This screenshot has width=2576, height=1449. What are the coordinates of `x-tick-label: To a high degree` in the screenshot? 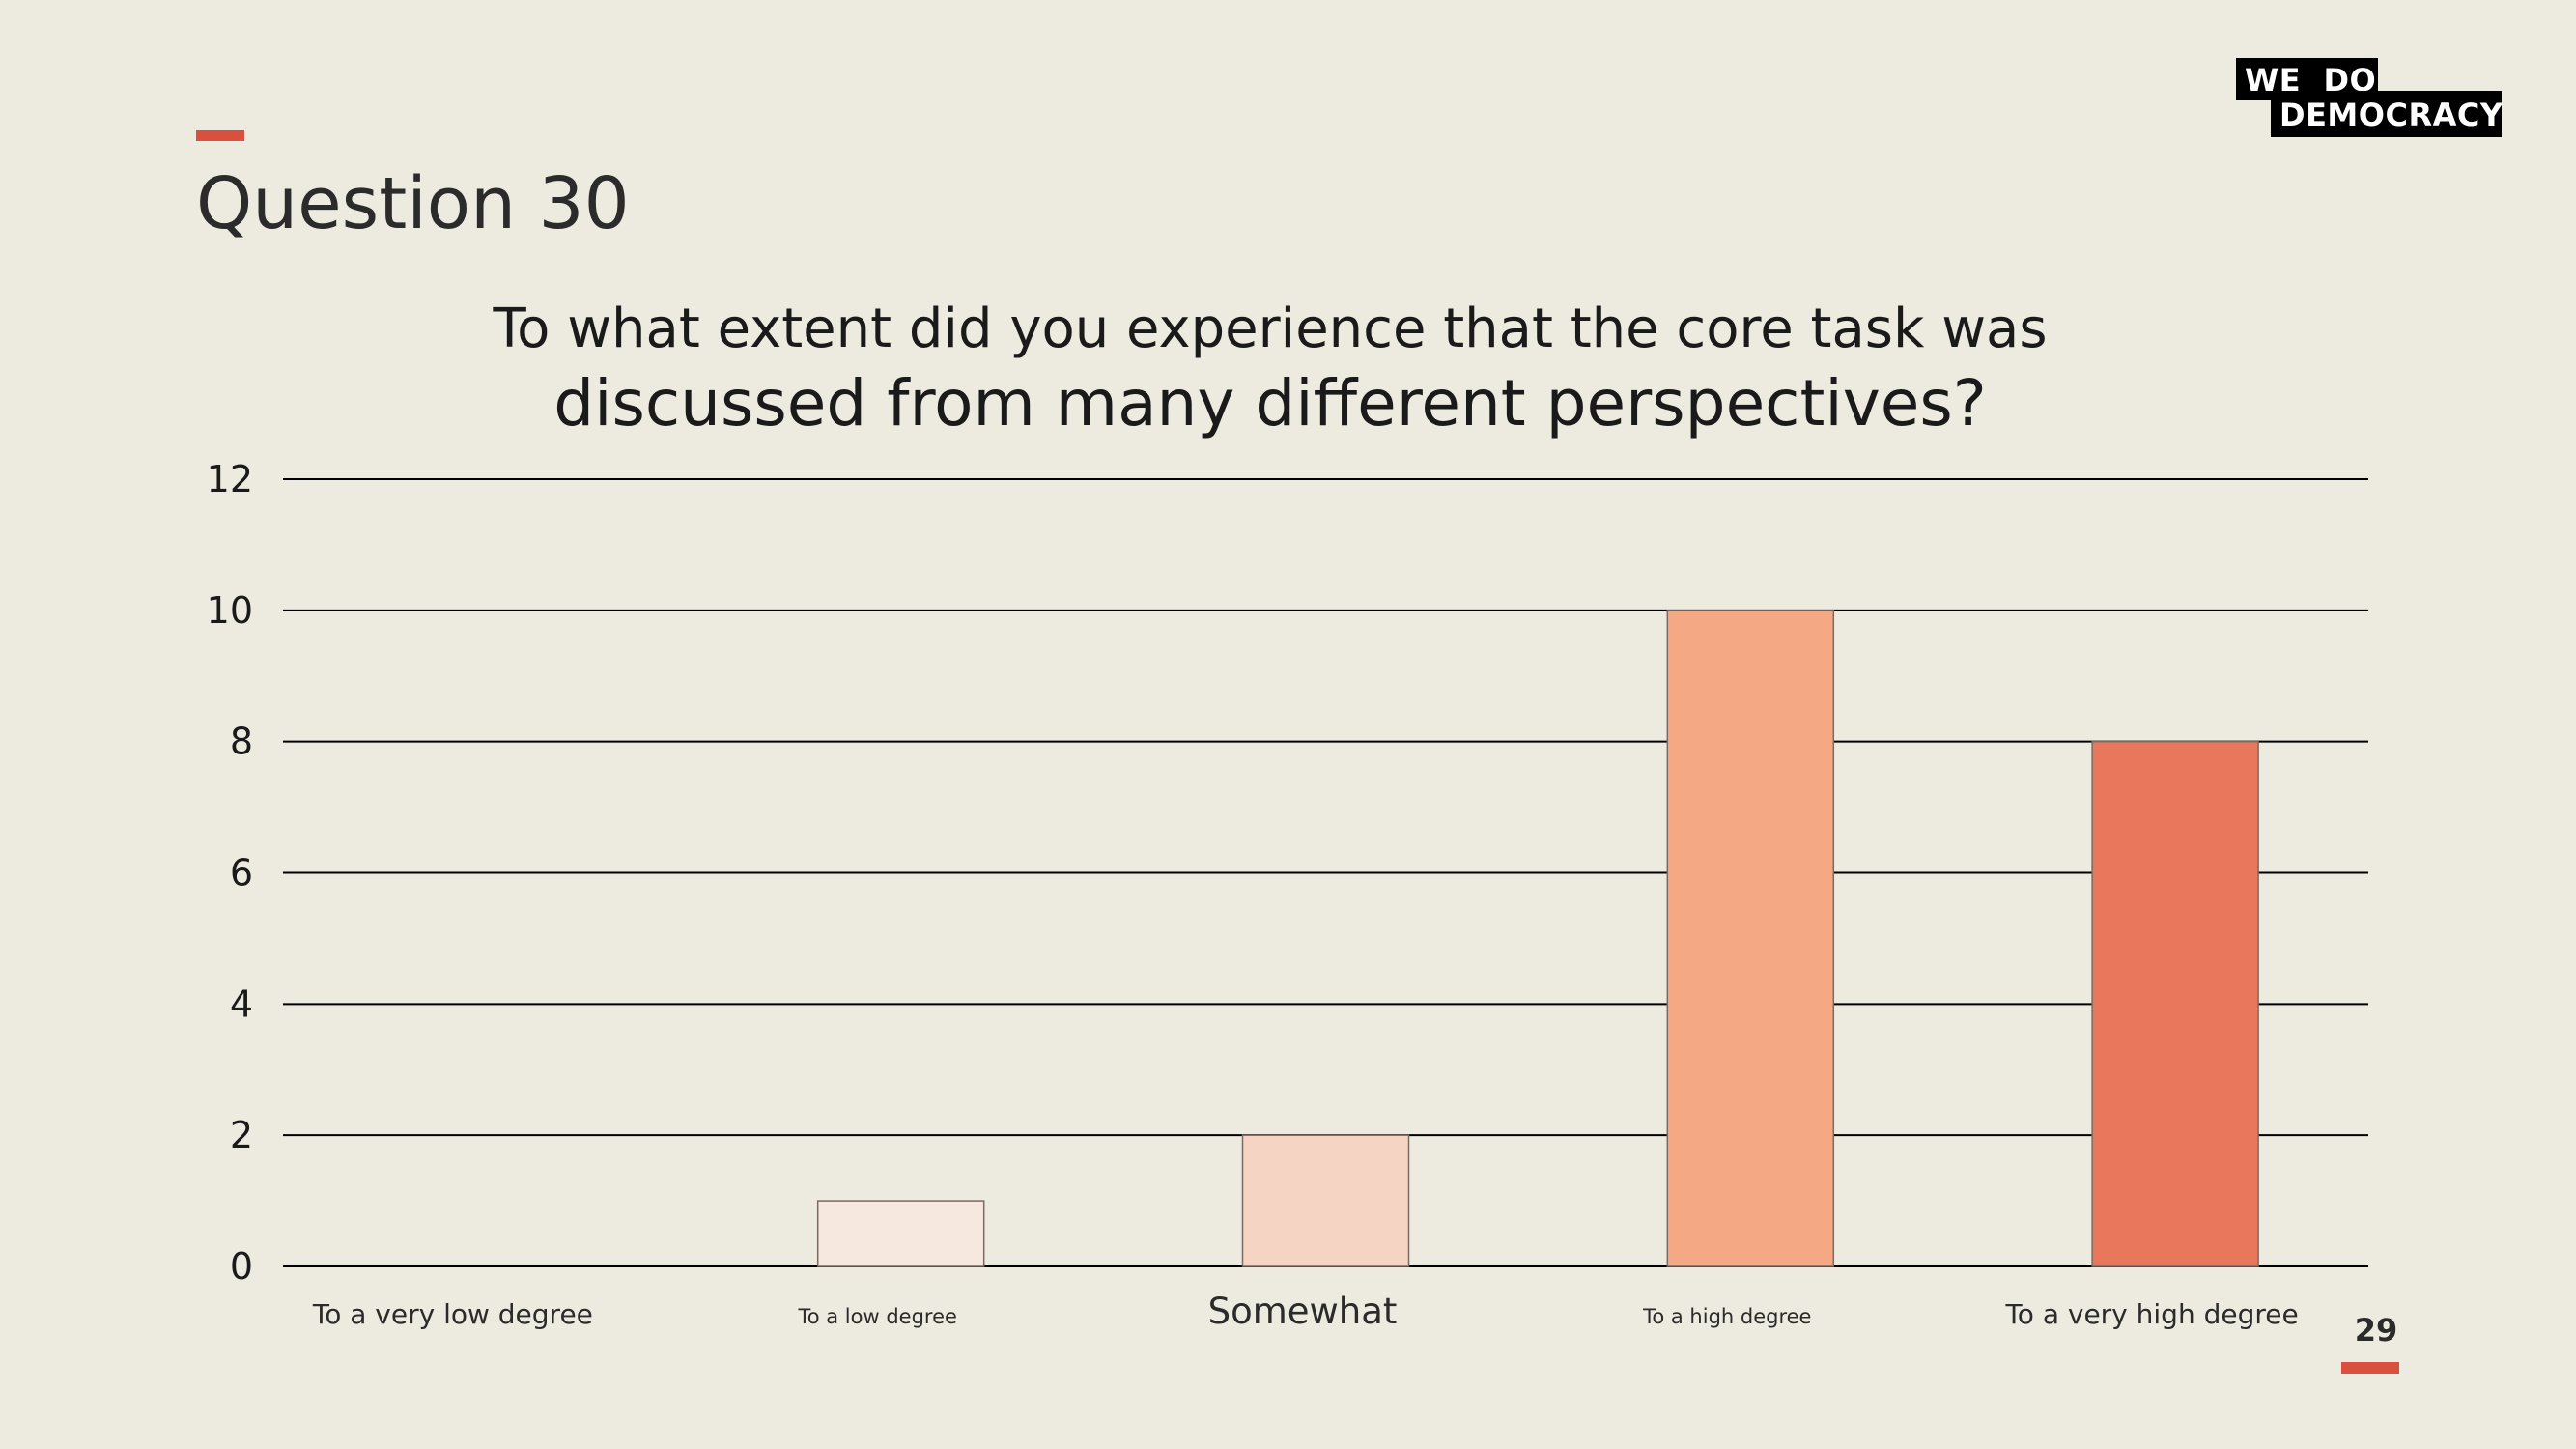 It's located at (1726, 1316).